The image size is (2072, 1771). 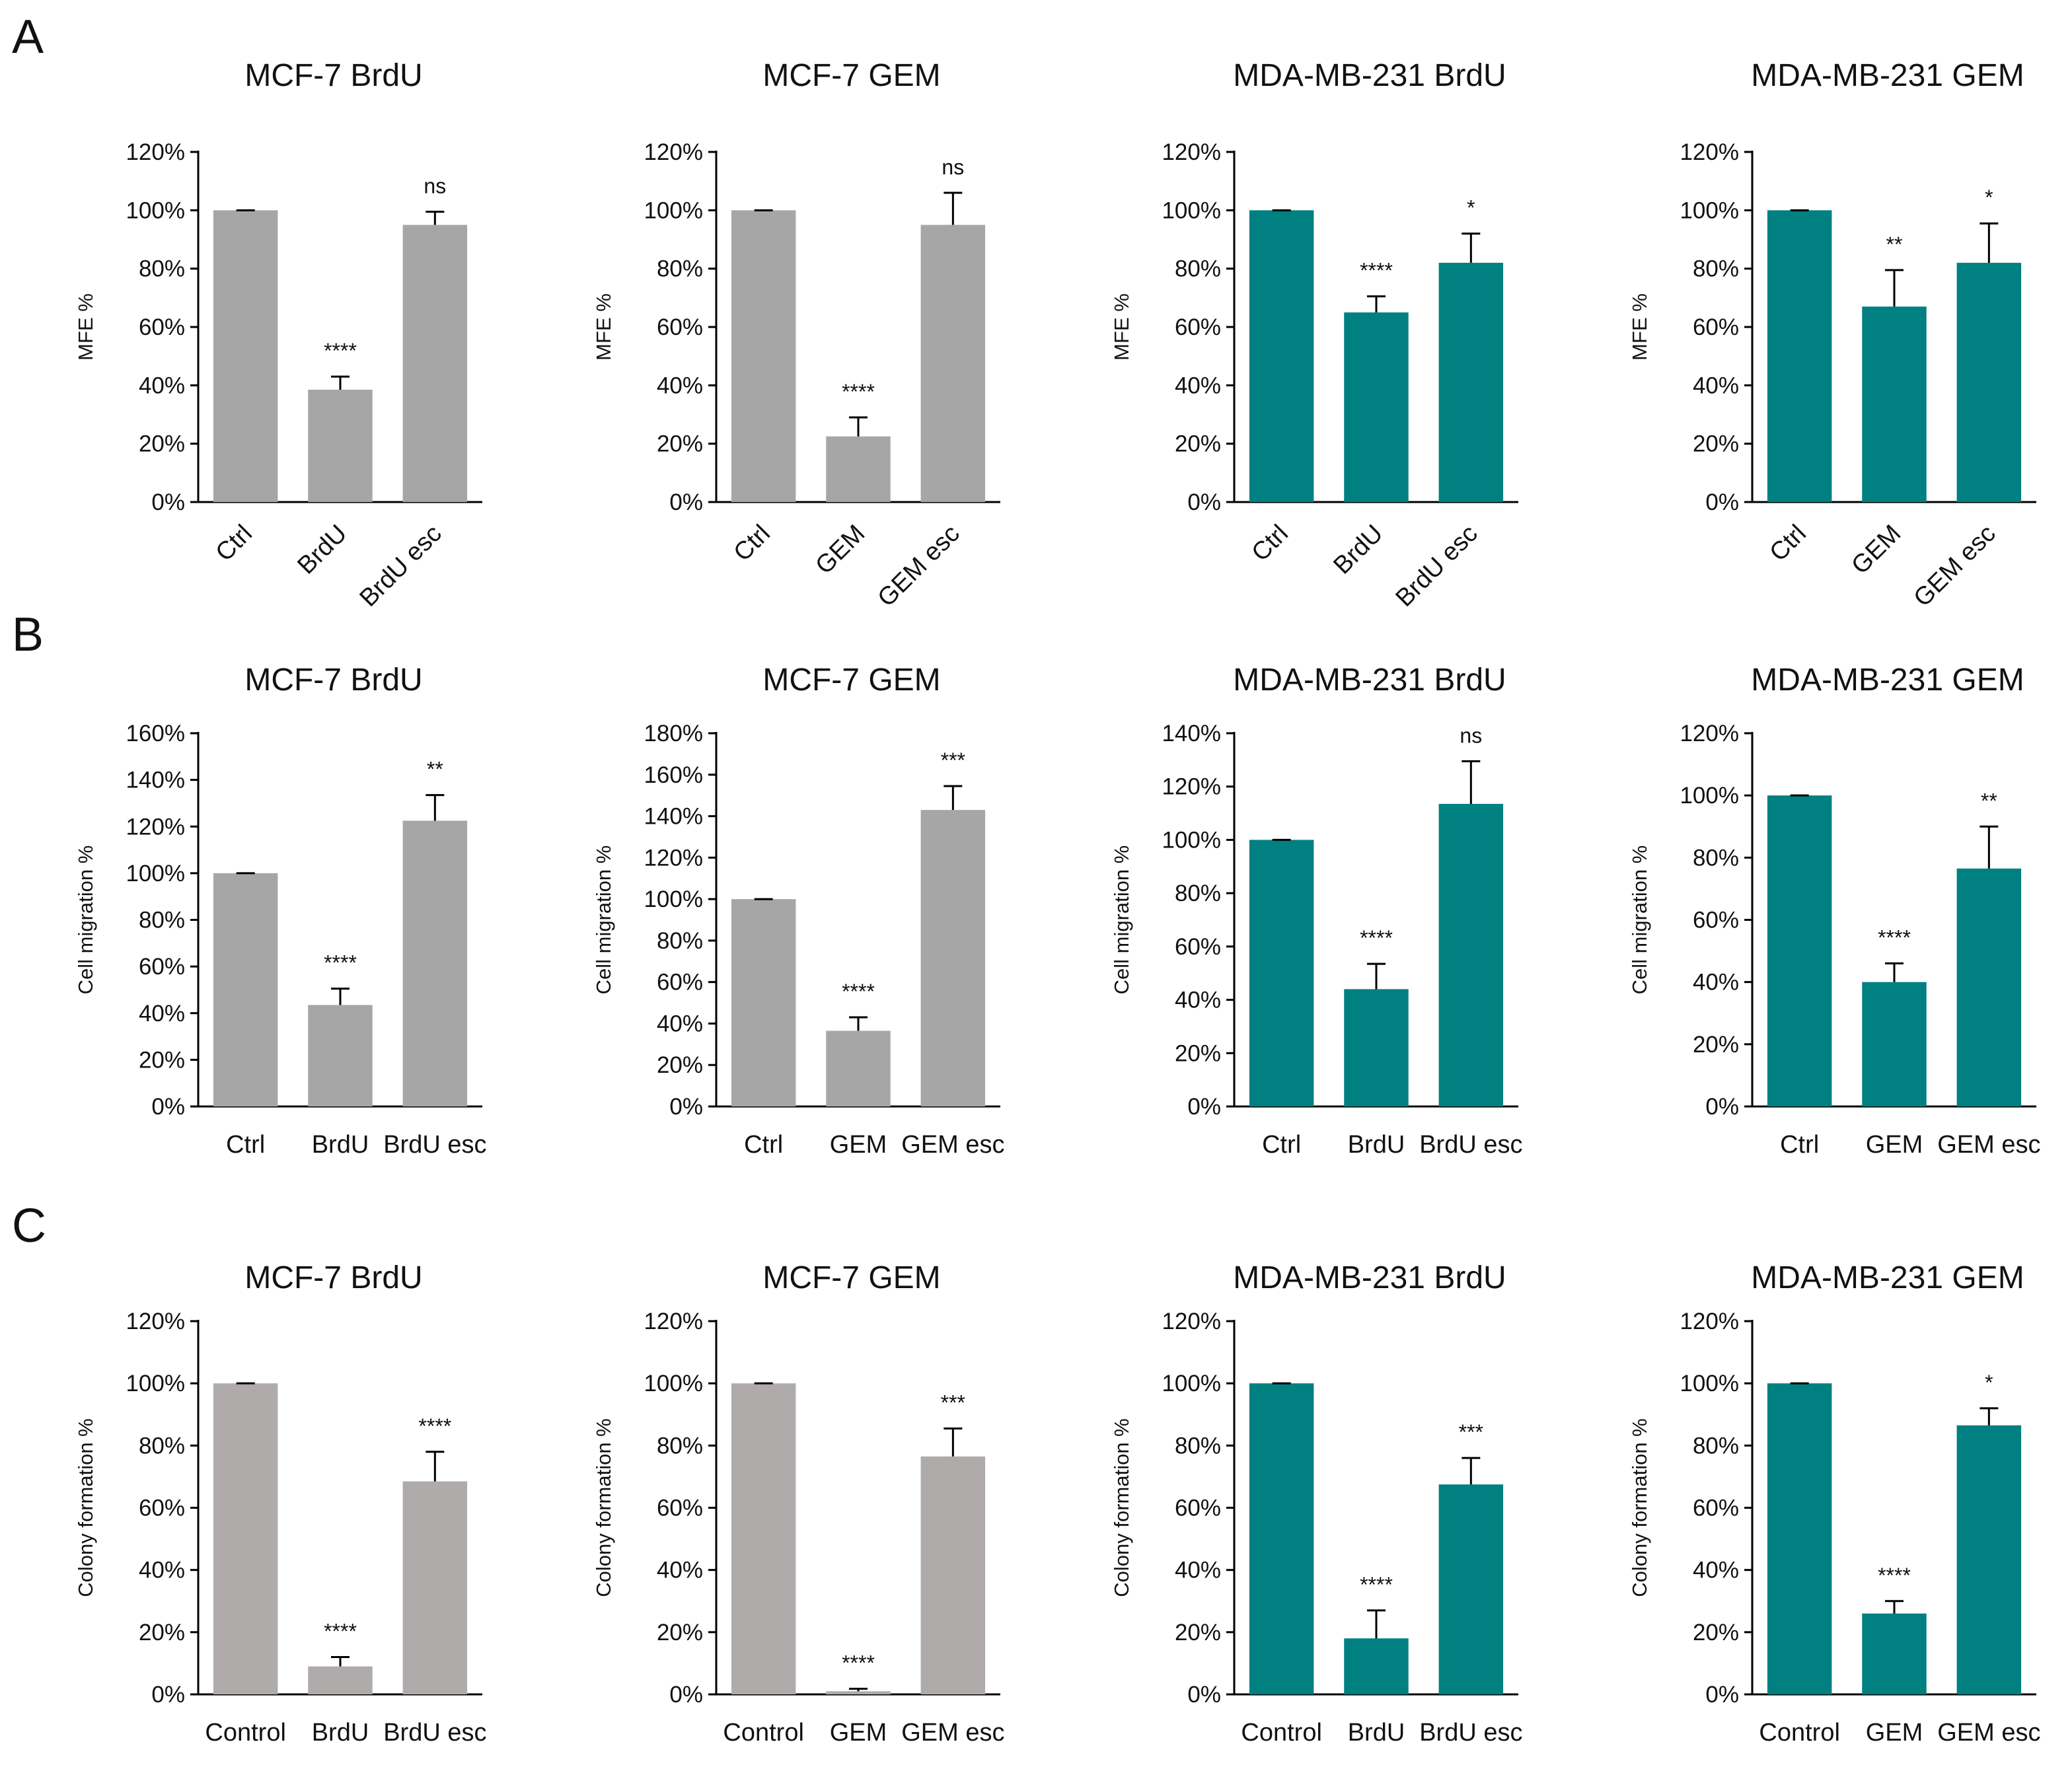 I want to click on chart-title: MCF-7 BrdU, so click(x=333, y=1277).